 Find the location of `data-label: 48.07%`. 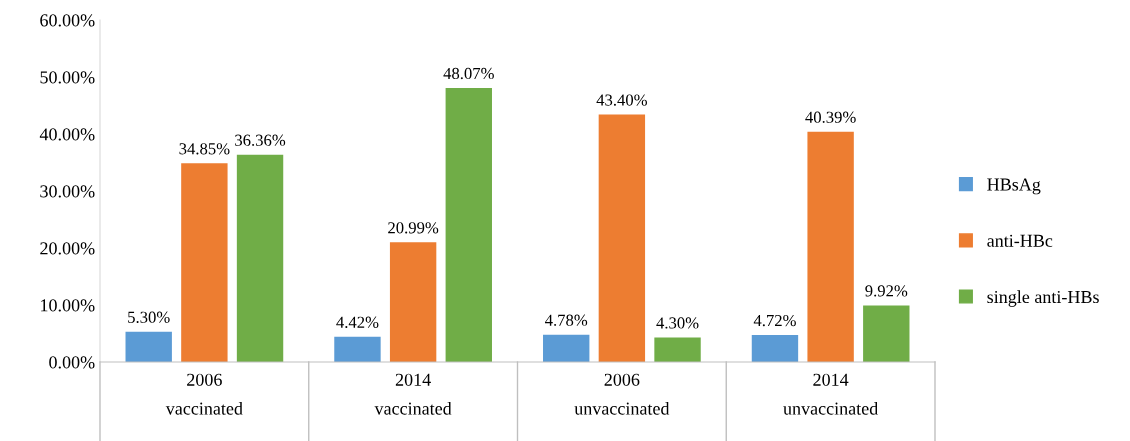

data-label: 48.07% is located at coordinates (468, 73).